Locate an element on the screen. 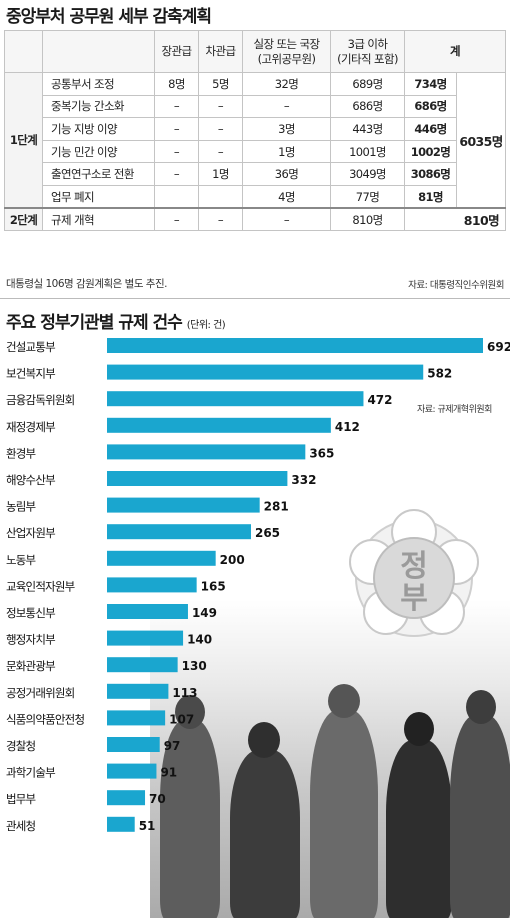 This screenshot has height=918, width=510. cell-minister: 8명 is located at coordinates (176, 84).